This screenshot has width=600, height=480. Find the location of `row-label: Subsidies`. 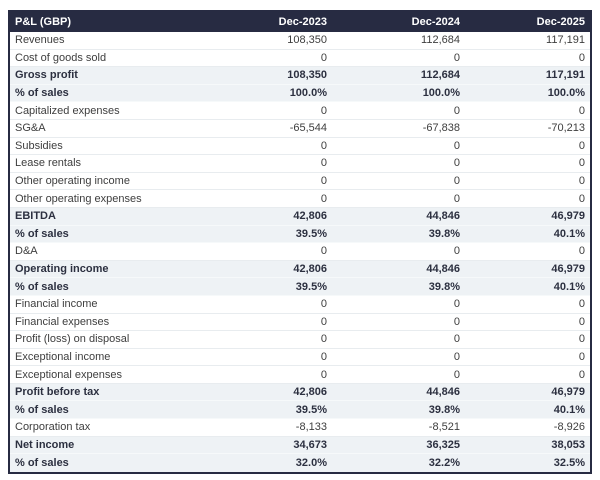

row-label: Subsidies is located at coordinates (39, 145).